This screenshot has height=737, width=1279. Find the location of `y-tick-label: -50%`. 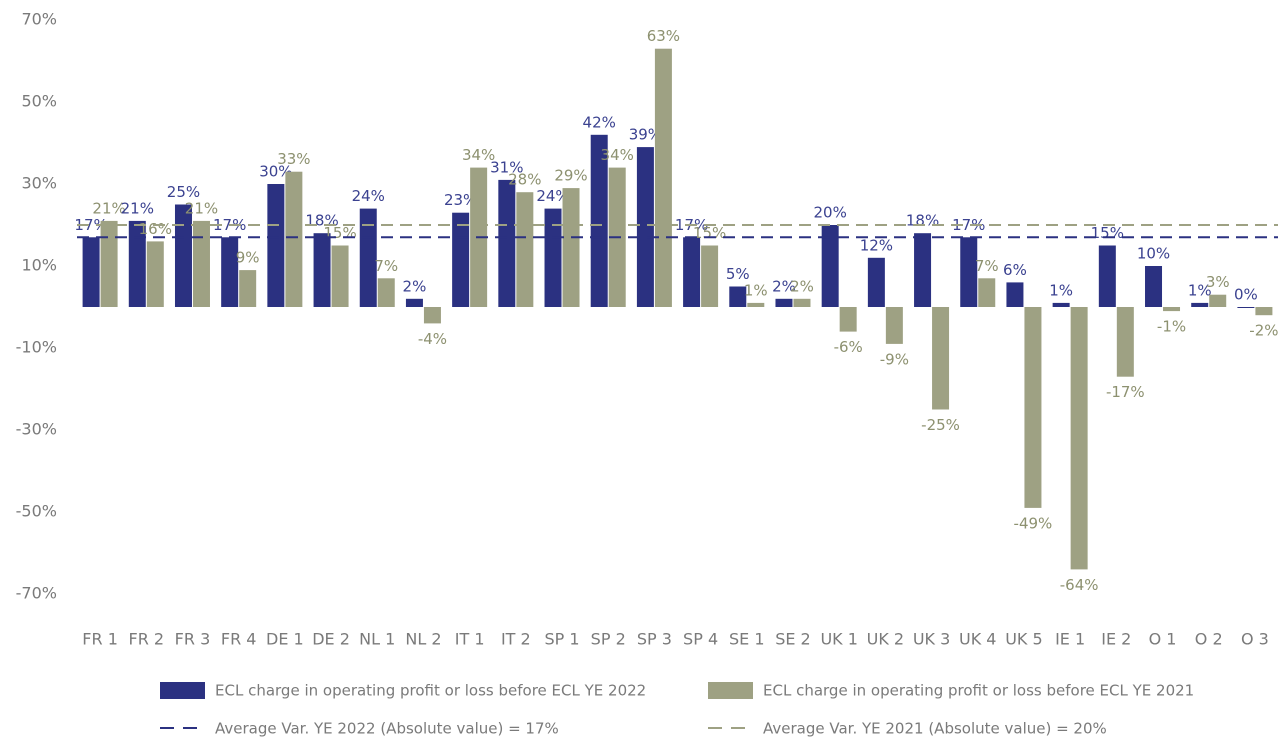

y-tick-label: -50% is located at coordinates (36, 511).